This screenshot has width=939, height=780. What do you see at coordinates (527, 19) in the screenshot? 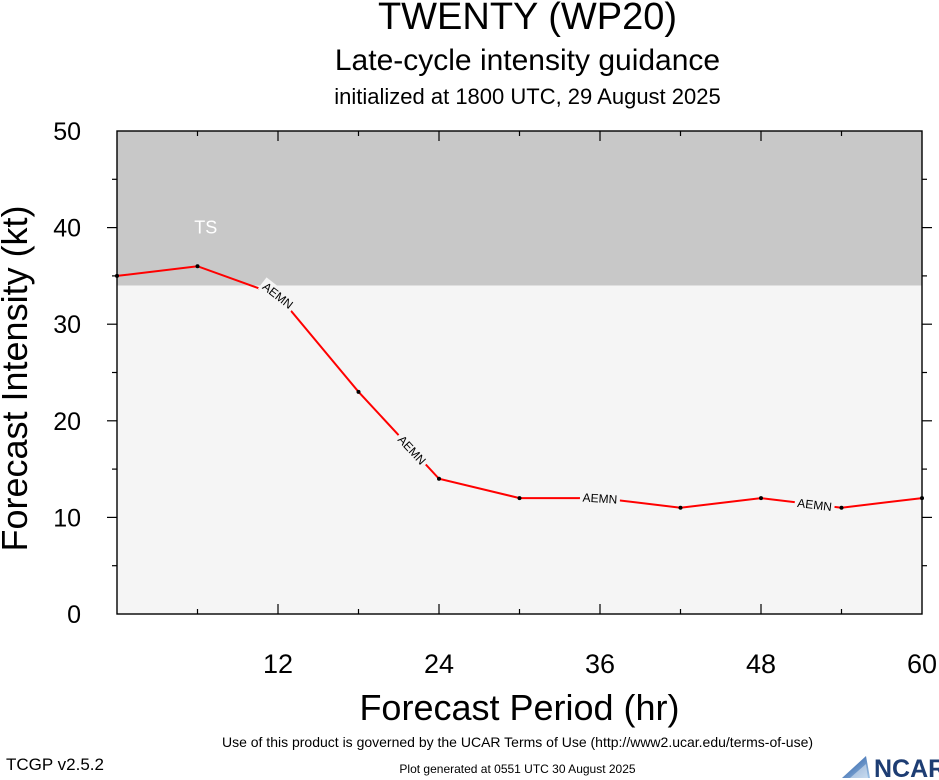
I see `chart-title: TWENTY (WP20)` at bounding box center [527, 19].